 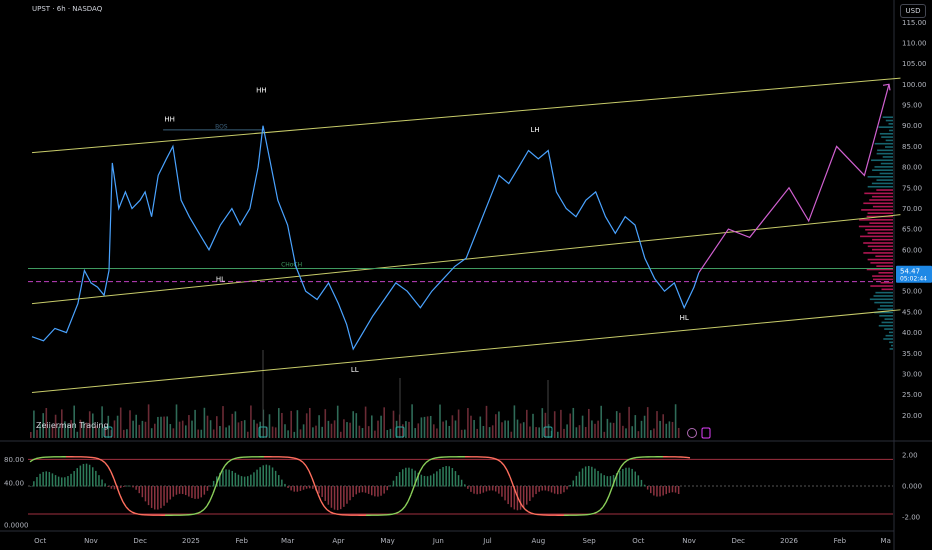 What do you see at coordinates (689, 541) in the screenshot?
I see `time-tick-label: Nov` at bounding box center [689, 541].